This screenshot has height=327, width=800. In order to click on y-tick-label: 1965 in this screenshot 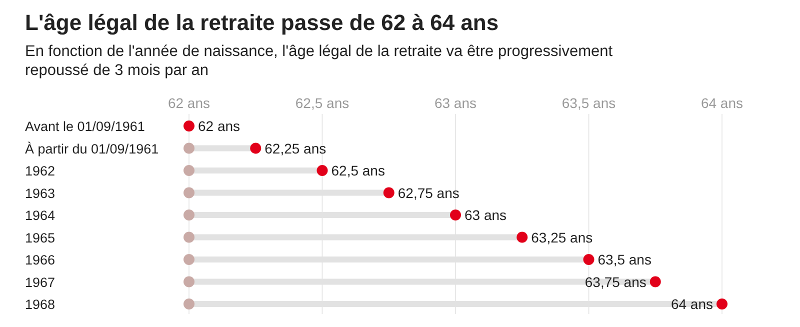, I will do `click(40, 238)`.